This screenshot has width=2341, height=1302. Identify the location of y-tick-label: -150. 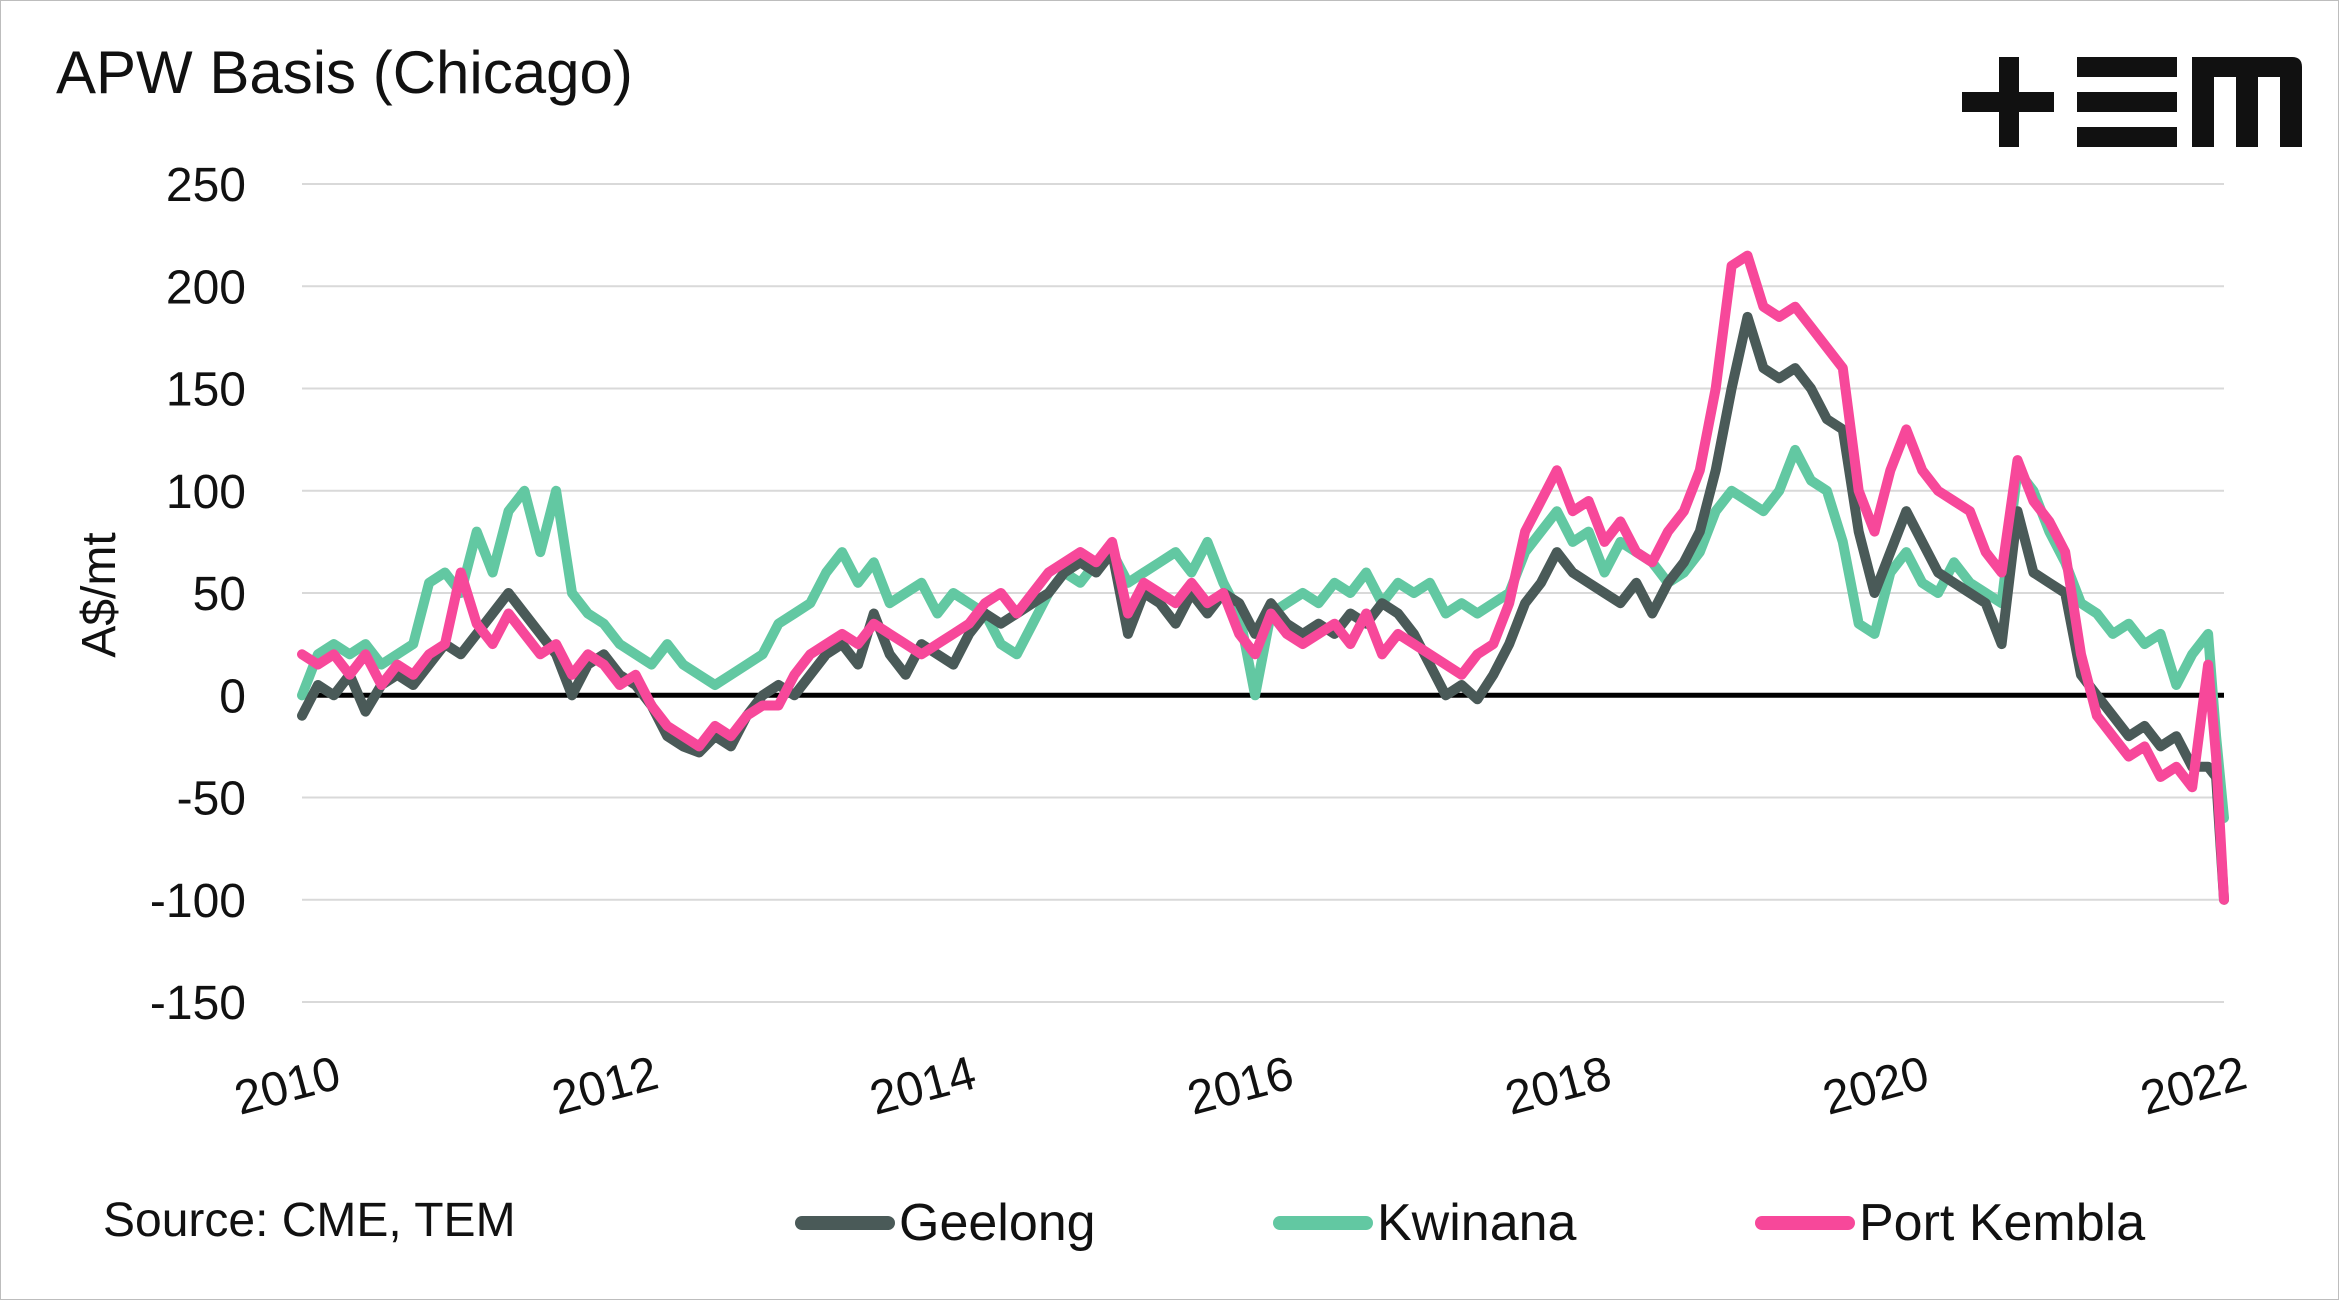
(198, 1003).